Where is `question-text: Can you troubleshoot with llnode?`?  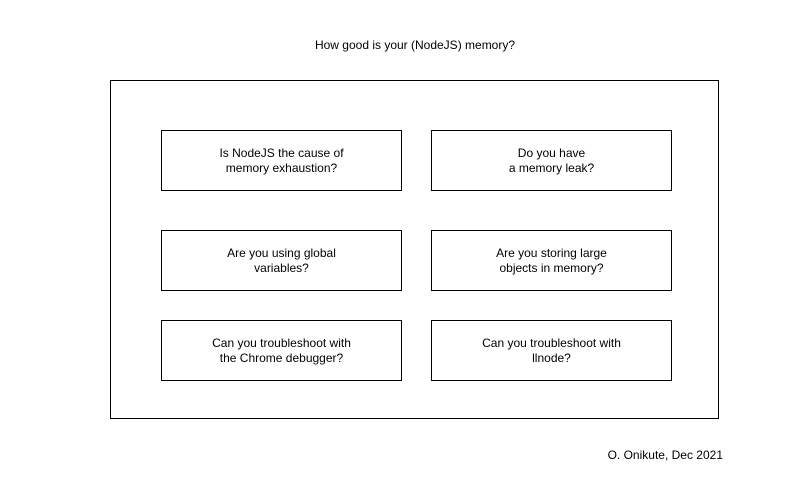
question-text: Can you troubleshoot with llnode? is located at coordinates (551, 350).